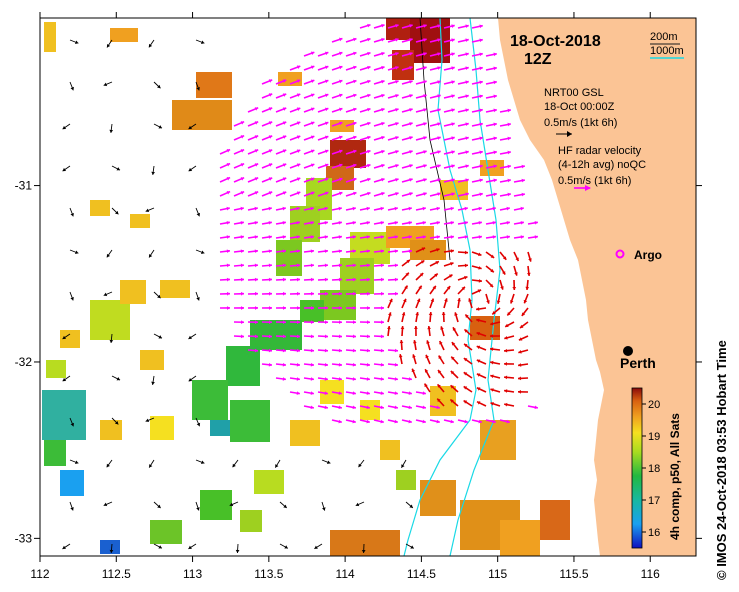 This screenshot has height=592, width=739. What do you see at coordinates (650, 574) in the screenshot?
I see `x-tick-label: 116` at bounding box center [650, 574].